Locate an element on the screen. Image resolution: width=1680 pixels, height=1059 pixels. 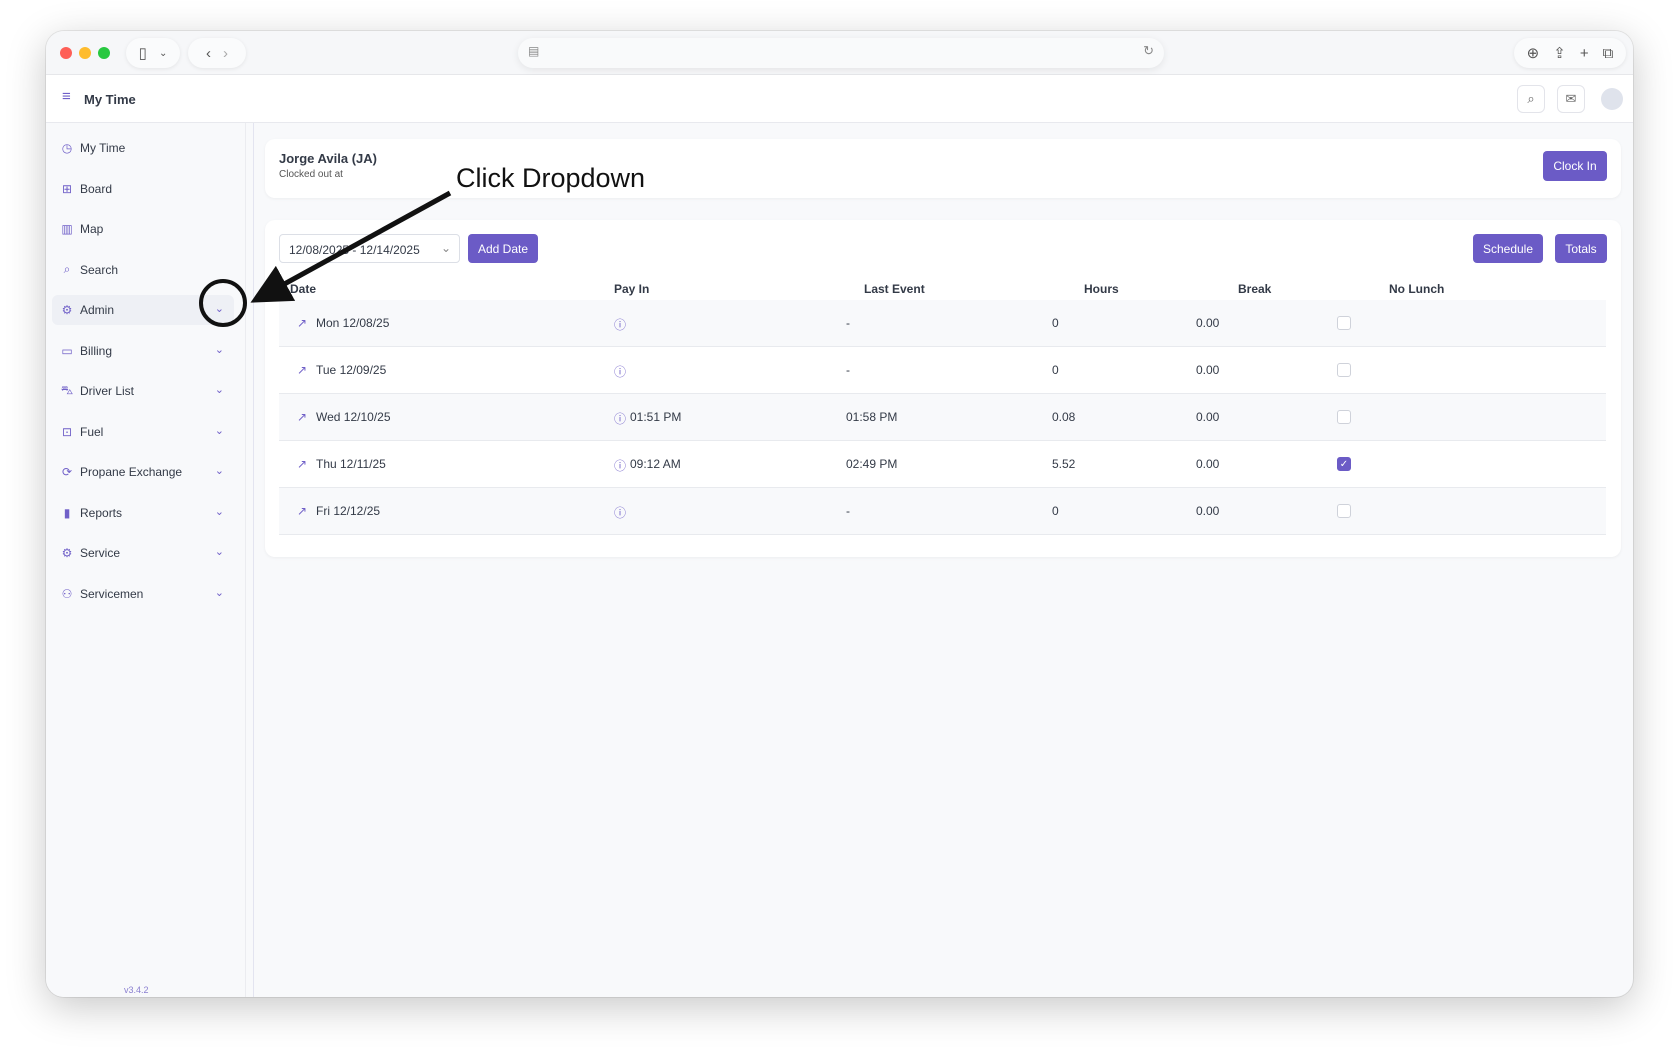
share-icon: ⇪ is located at coordinates (1559, 53).